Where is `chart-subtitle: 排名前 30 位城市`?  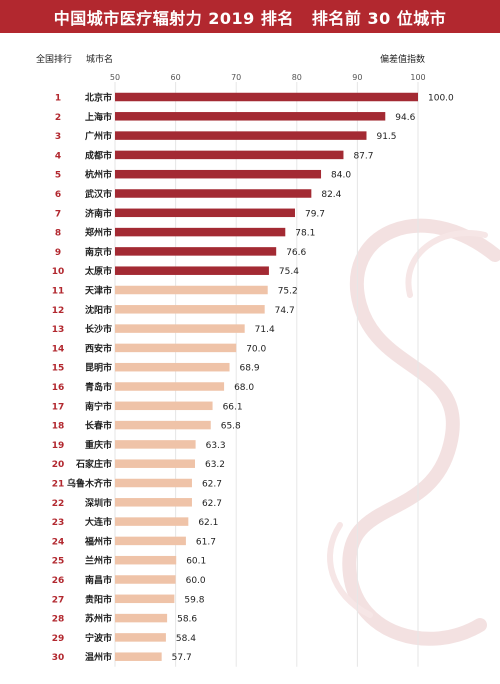
chart-subtitle: 排名前 30 位城市 is located at coordinates (379, 18).